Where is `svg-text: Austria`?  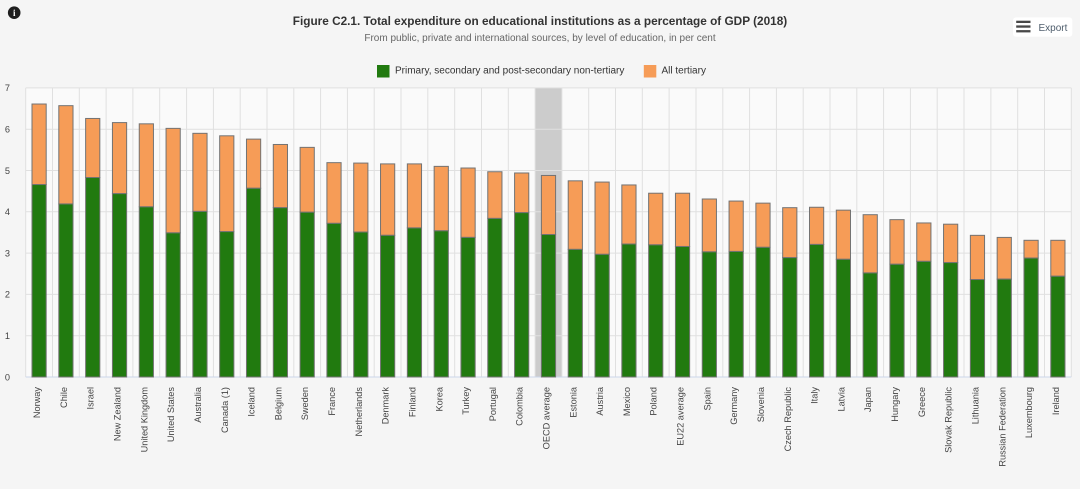
svg-text: Austria is located at coordinates (600, 400).